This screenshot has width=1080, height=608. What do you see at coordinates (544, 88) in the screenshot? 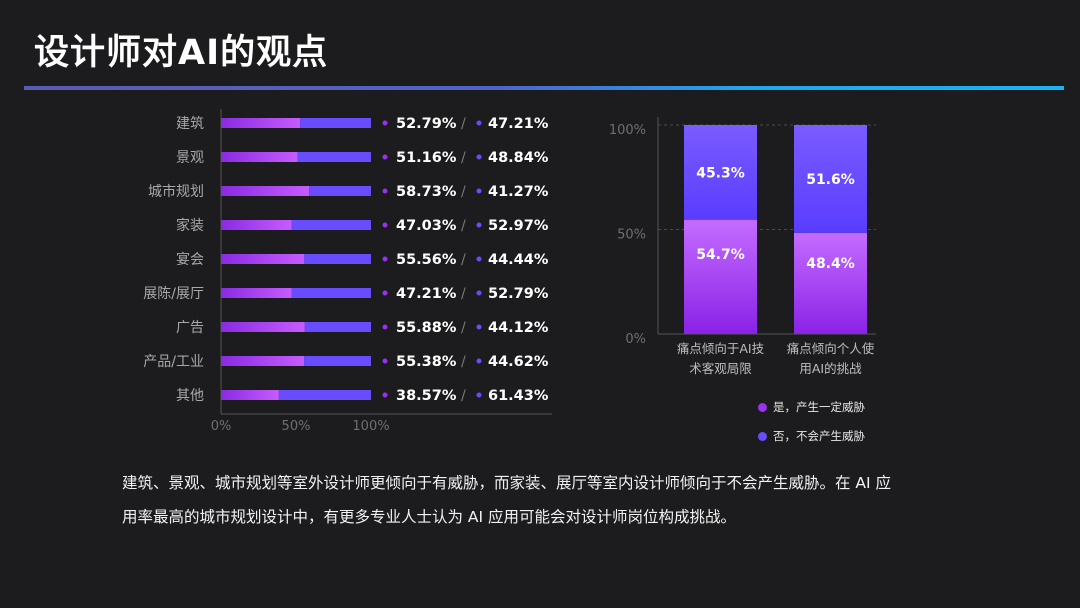
I see `title-divider` at bounding box center [544, 88].